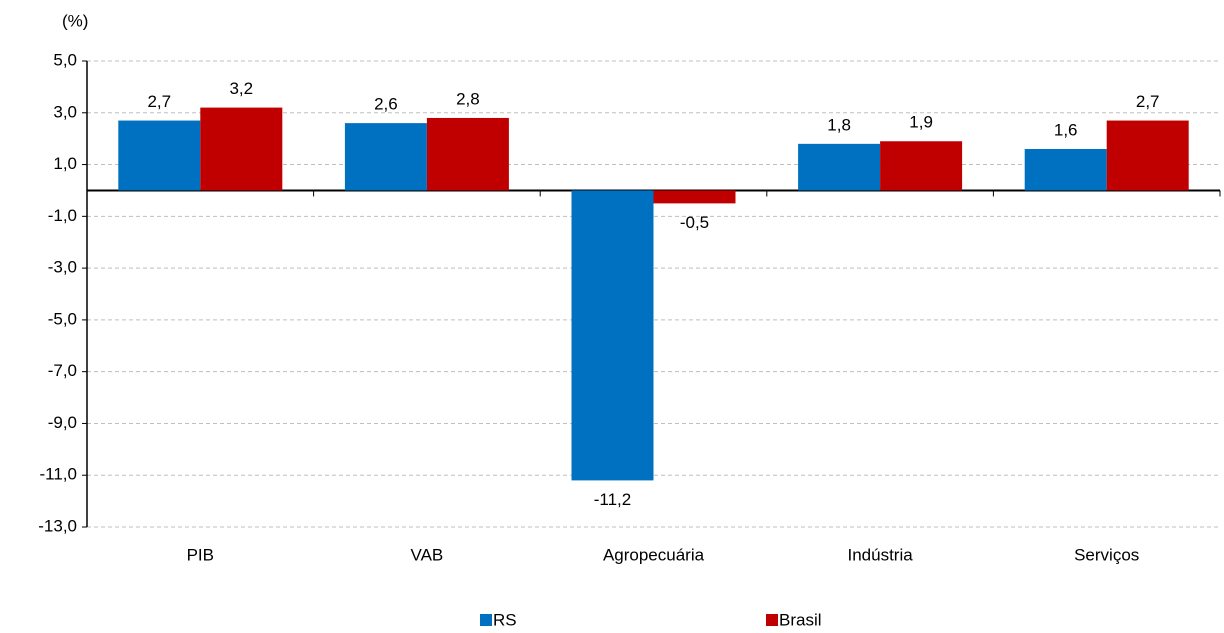  Describe the element at coordinates (57, 525) in the screenshot. I see `y-tick-label: -13,0` at that location.